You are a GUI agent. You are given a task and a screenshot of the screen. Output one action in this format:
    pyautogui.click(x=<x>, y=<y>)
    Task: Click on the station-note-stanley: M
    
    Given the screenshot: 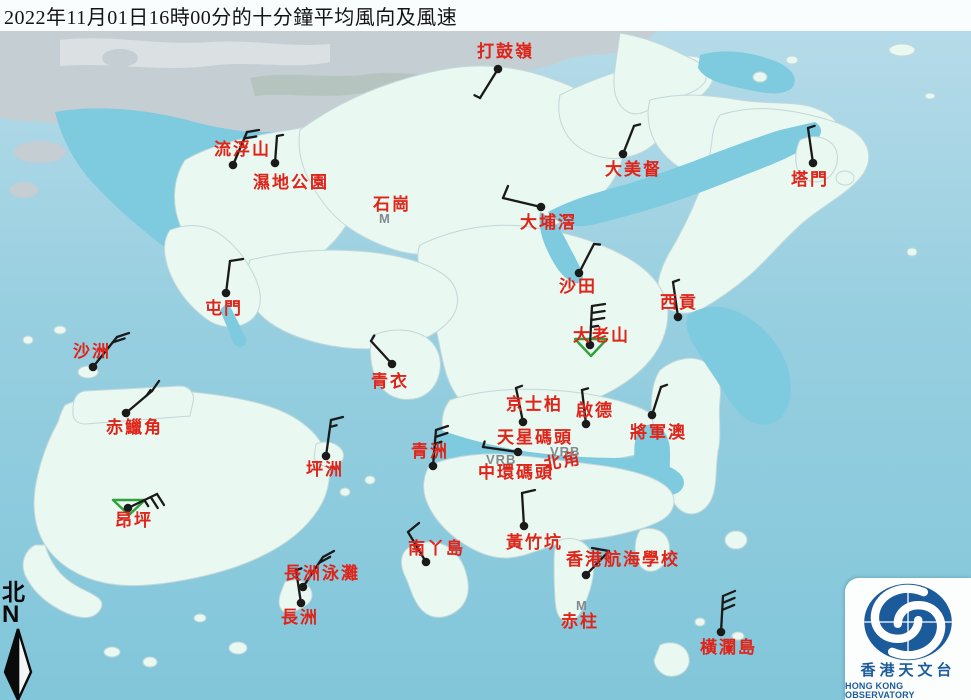 What is the action you would take?
    pyautogui.click(x=582, y=605)
    